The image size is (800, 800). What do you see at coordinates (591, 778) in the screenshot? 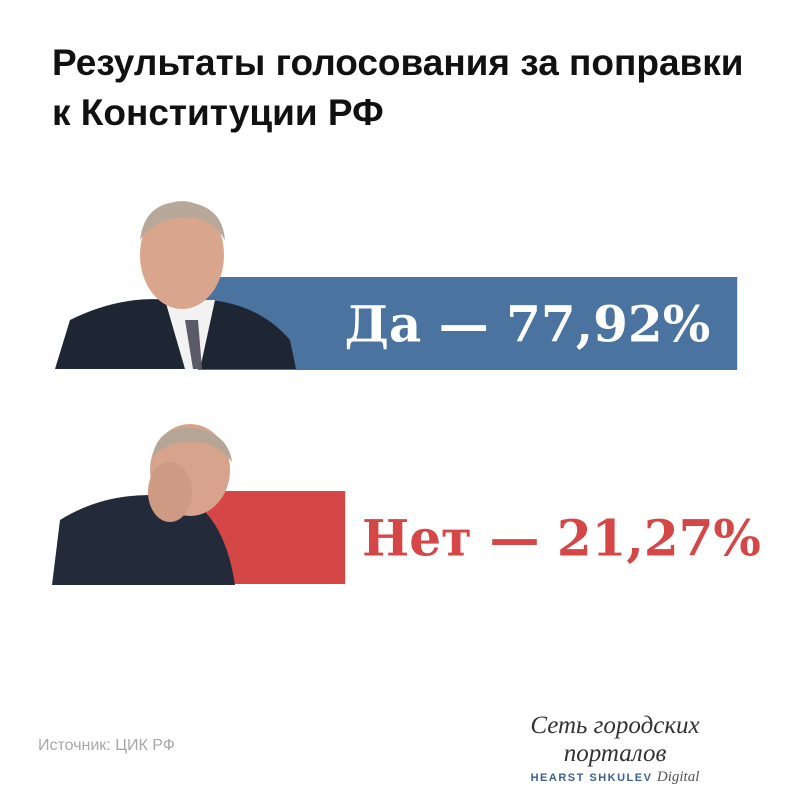
I see `logo-line2: HEARST SHKULEV` at bounding box center [591, 778].